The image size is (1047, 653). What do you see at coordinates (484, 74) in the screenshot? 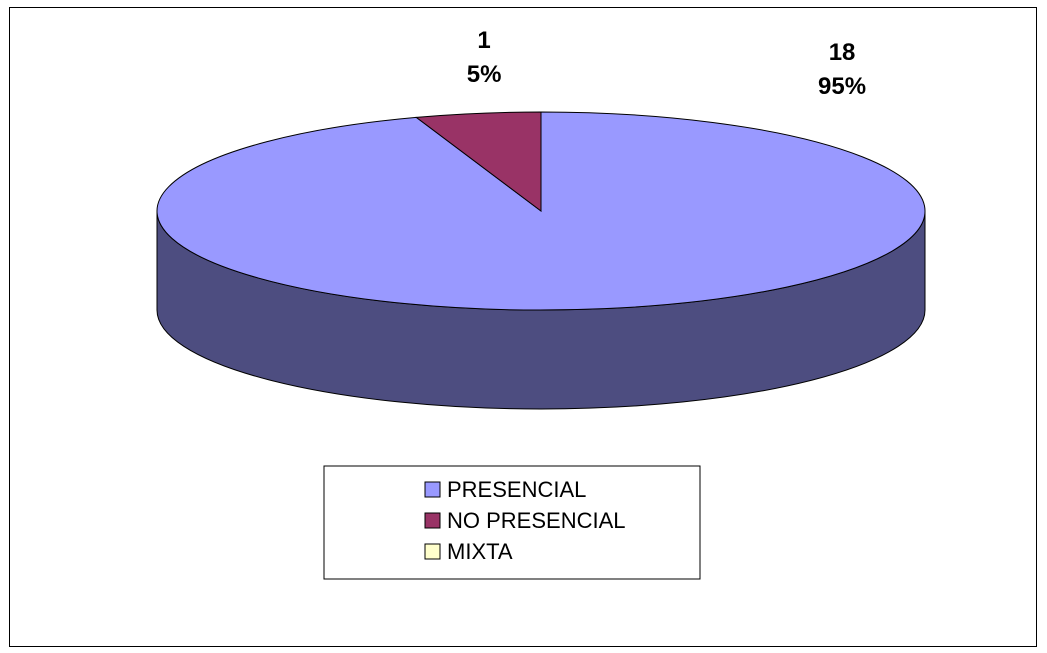
I see `data-label-percent-no-presencial: 5%` at bounding box center [484, 74].